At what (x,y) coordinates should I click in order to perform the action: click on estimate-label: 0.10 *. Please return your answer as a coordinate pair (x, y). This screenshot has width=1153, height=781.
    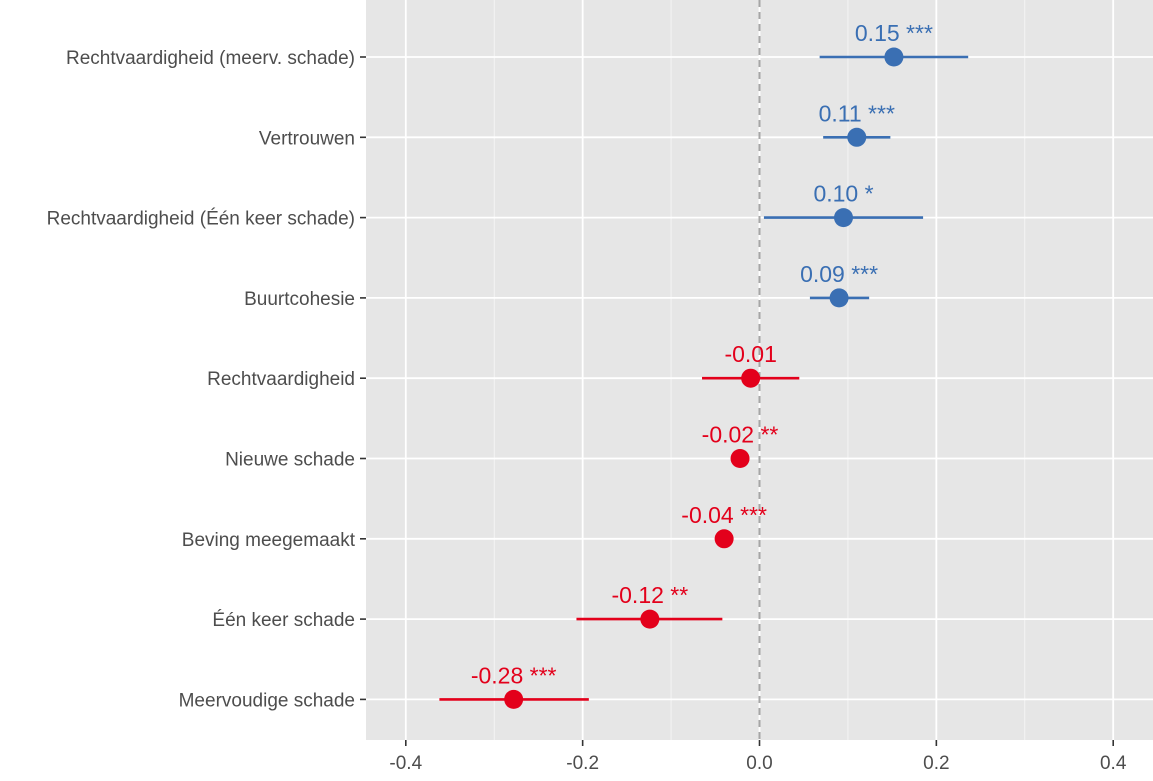
    Looking at the image, I should click on (843, 194).